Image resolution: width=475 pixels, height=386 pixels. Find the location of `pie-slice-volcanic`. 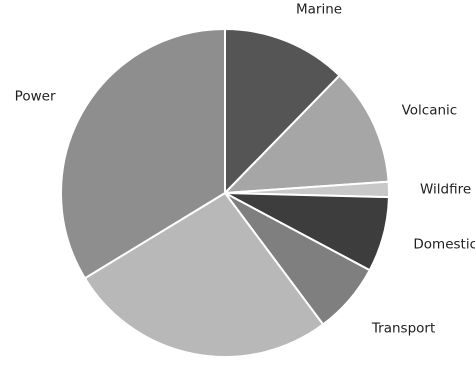

pie-slice-volcanic is located at coordinates (306, 134).